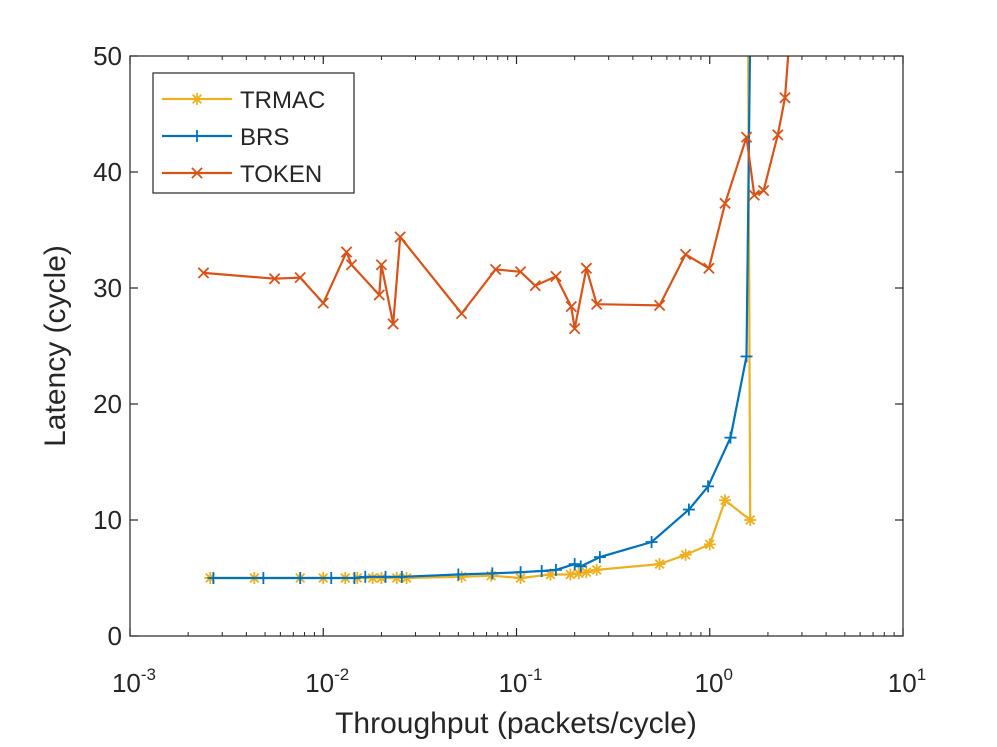 The height and width of the screenshot is (747, 997). I want to click on x-axis-label: Throughput (packets/cycle), so click(516, 723).